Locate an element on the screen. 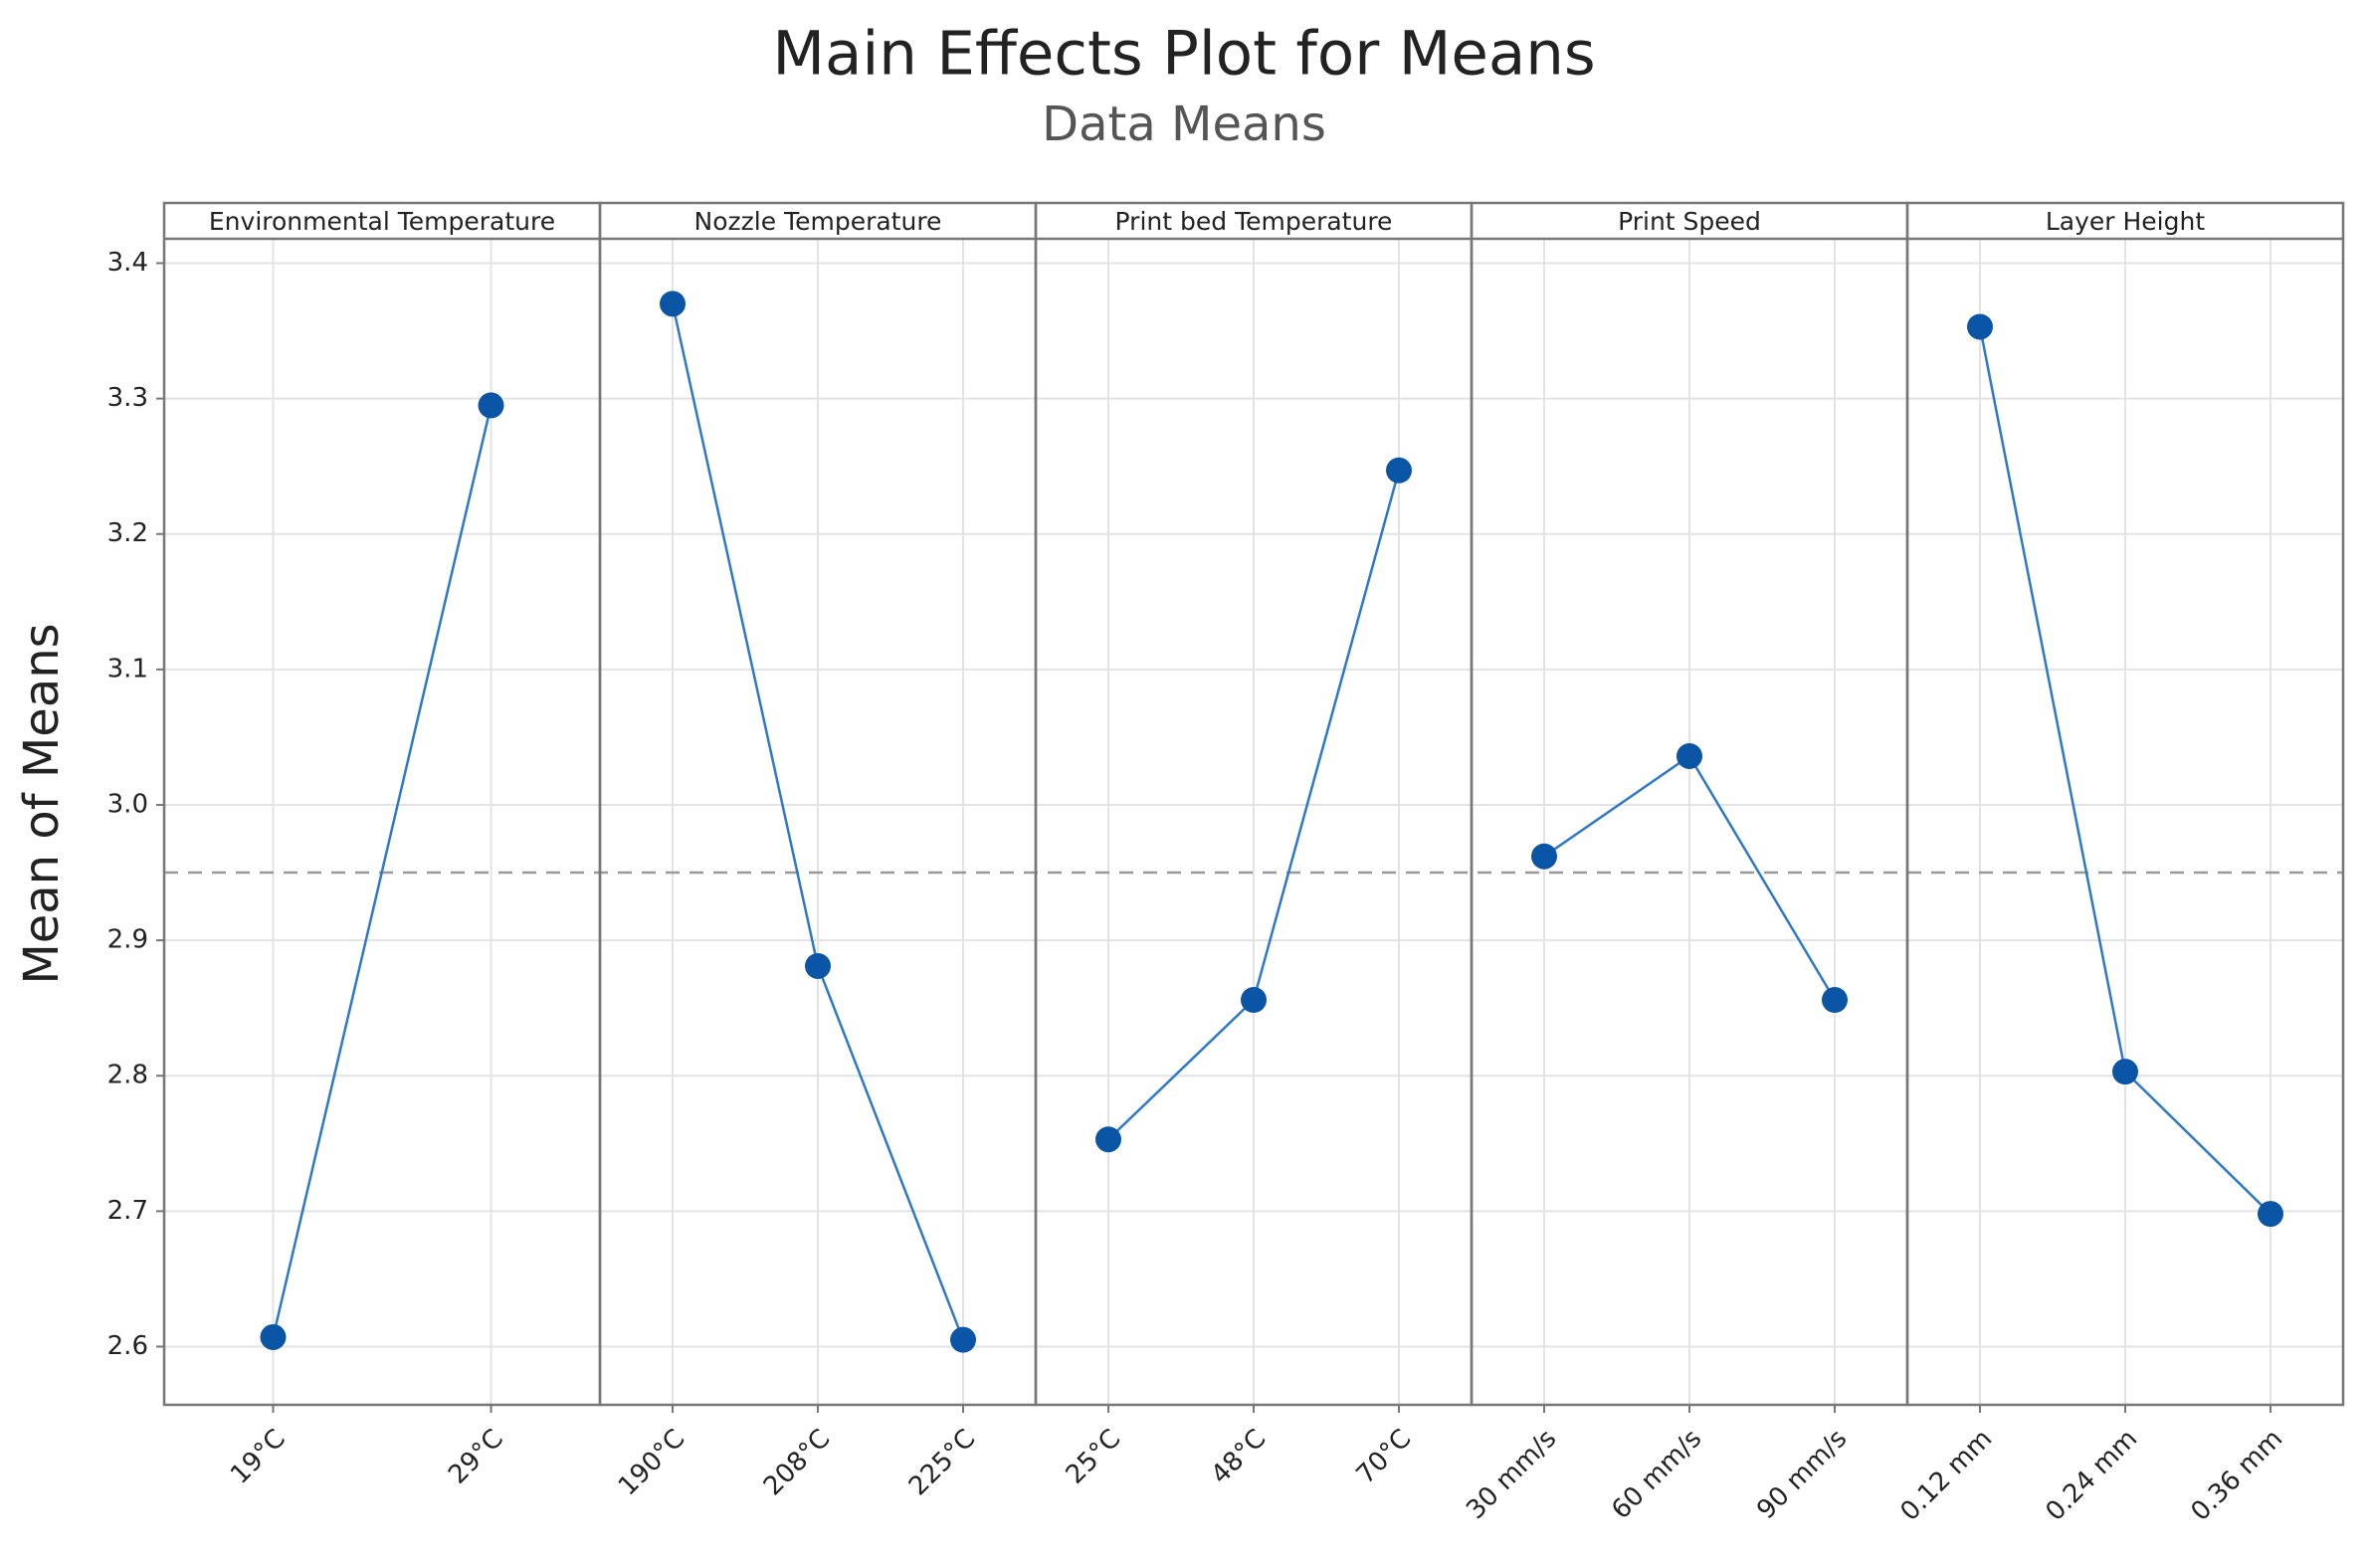 This screenshot has height=1568, width=2367. chart-title: Main Effects Plot for Means is located at coordinates (1183, 54).